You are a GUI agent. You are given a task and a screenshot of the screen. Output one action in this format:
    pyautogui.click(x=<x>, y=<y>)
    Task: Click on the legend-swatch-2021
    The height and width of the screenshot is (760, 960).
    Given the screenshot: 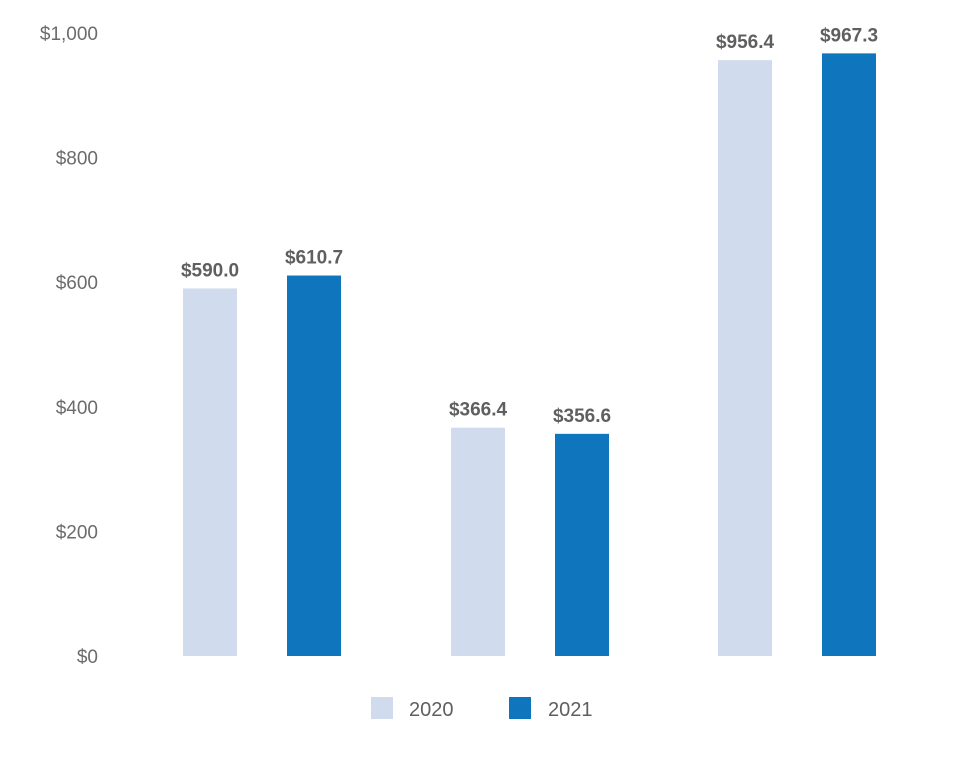 What is the action you would take?
    pyautogui.click(x=520, y=708)
    